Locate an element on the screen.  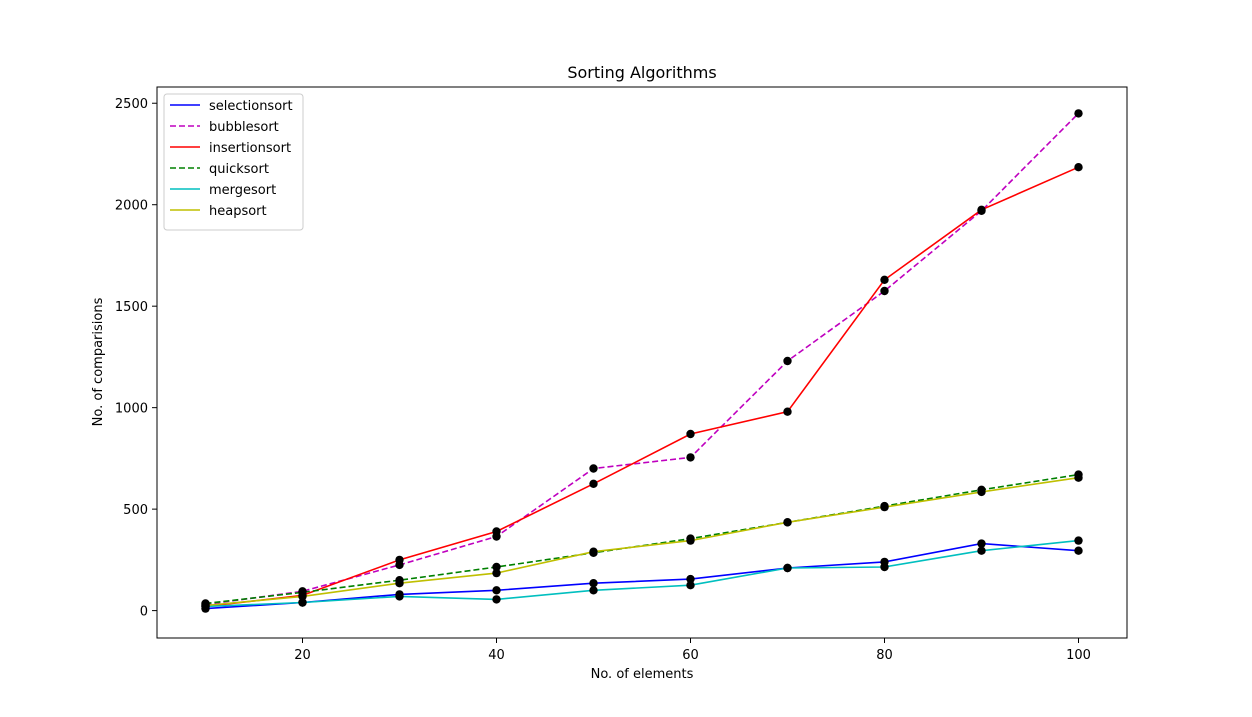
series-line-mergesort is located at coordinates (642, 573).